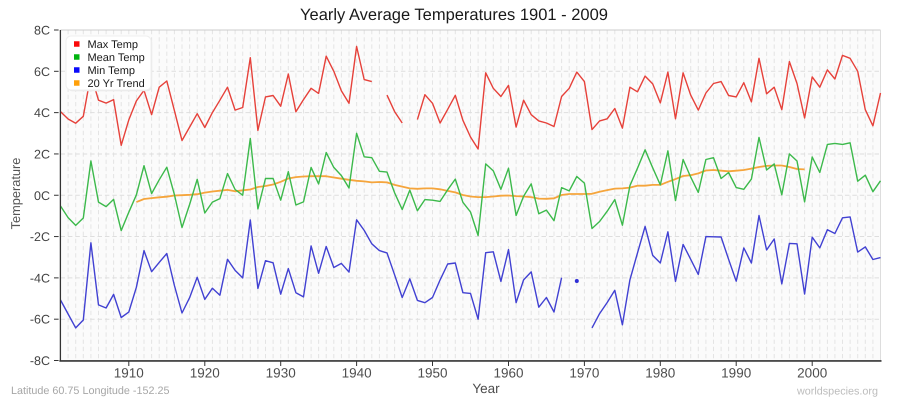 The width and height of the screenshot is (900, 405). I want to click on svg-text: Max Temp, so click(113, 45).